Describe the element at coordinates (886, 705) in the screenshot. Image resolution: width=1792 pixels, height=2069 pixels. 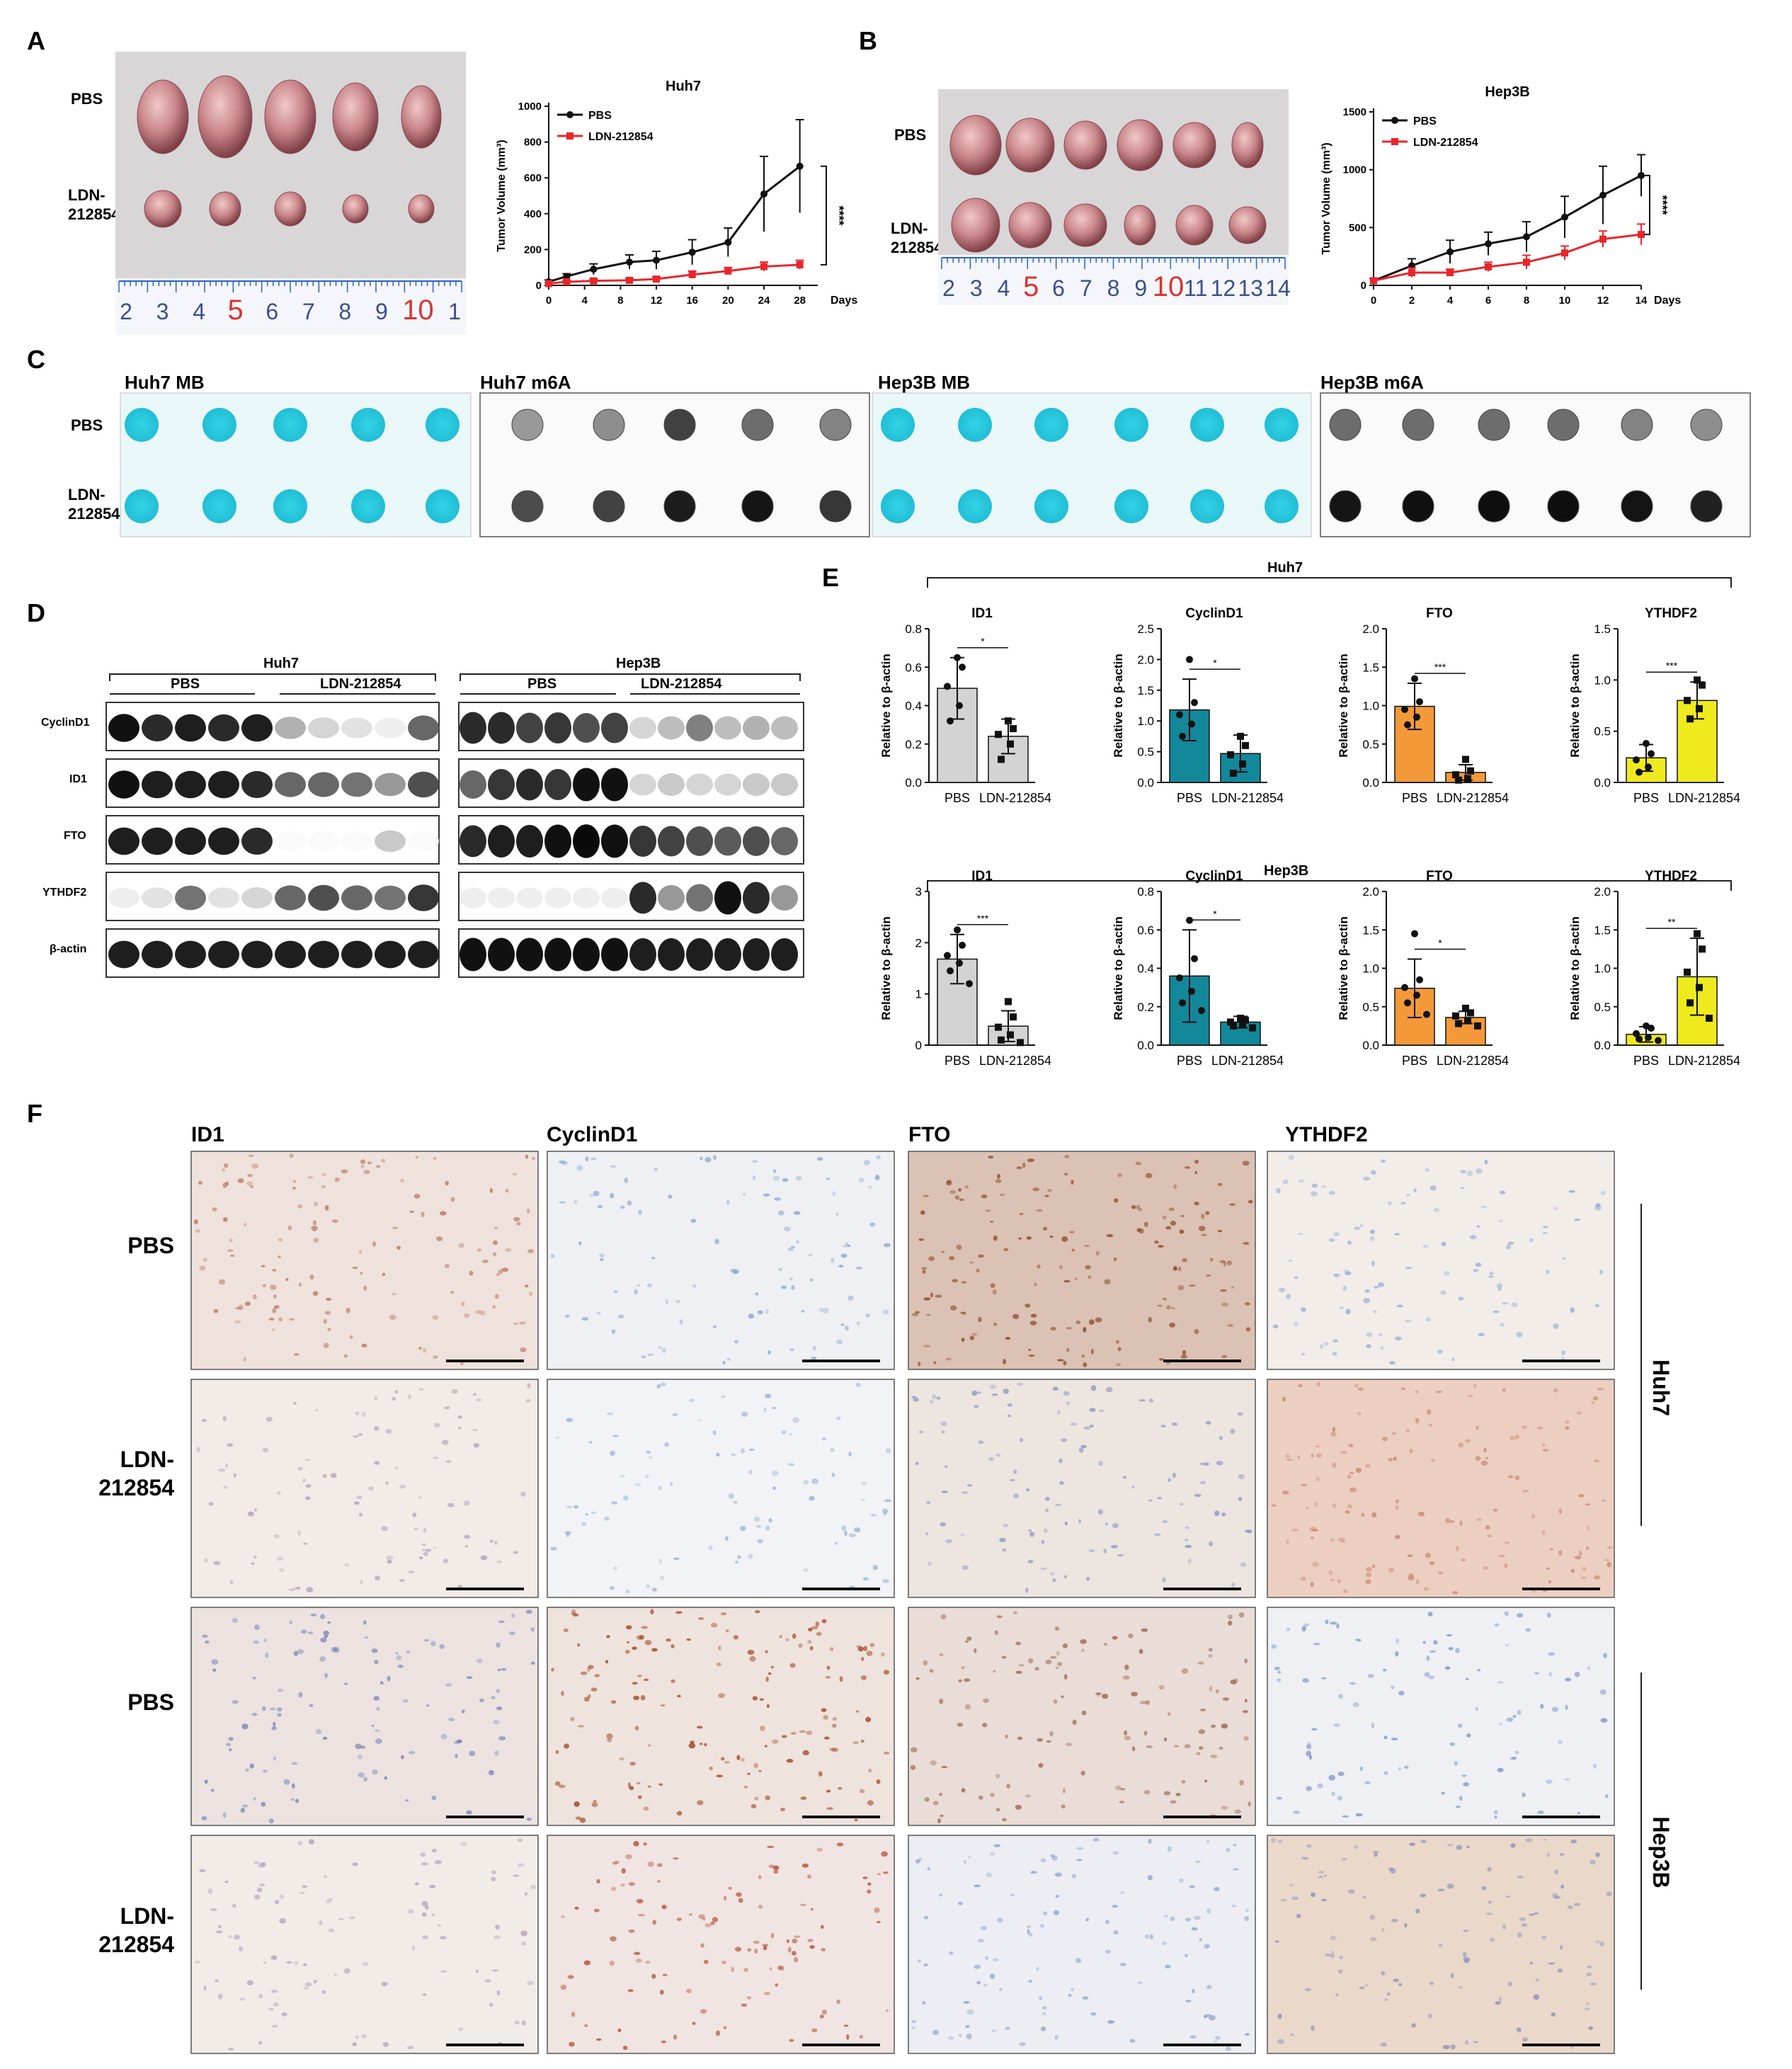
I see `y-axis-label: Relative to β-actin` at that location.